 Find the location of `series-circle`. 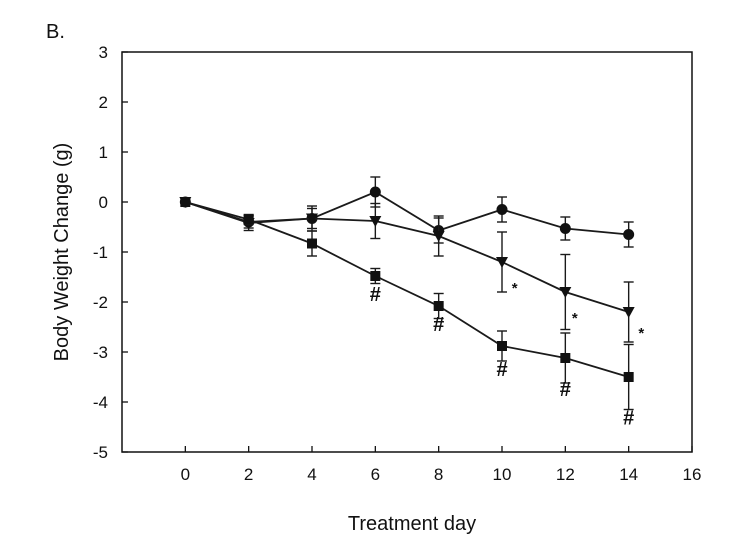

series-circle is located at coordinates (407, 212).